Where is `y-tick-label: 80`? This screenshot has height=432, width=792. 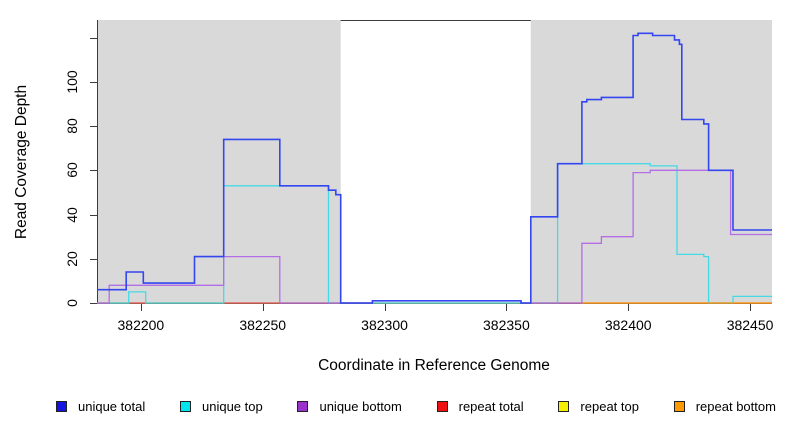 y-tick-label: 80 is located at coordinates (72, 126).